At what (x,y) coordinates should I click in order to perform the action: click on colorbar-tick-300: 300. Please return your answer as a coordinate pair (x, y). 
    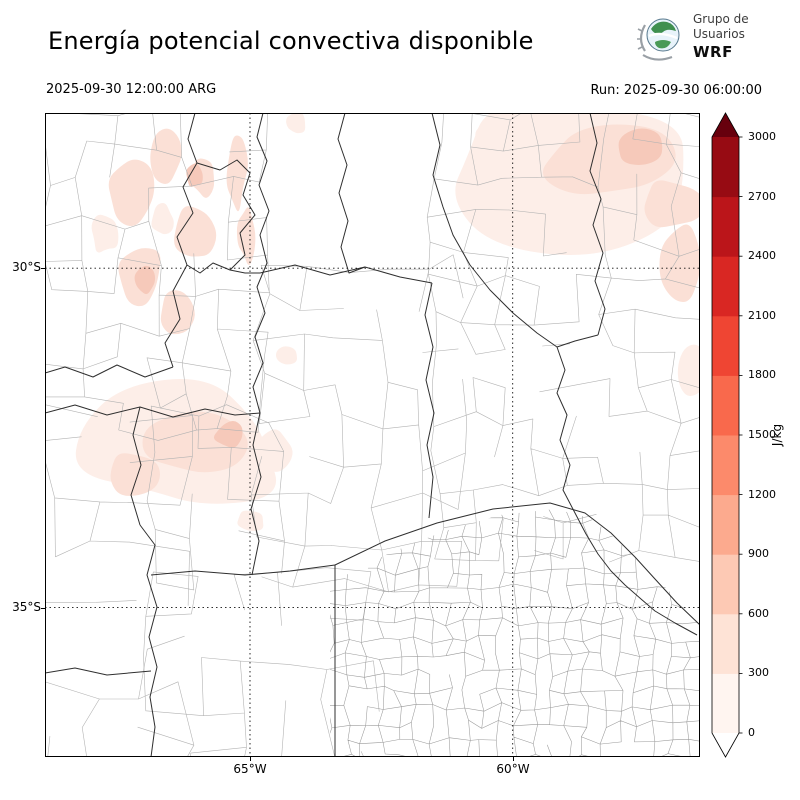
    Looking at the image, I should click on (758, 672).